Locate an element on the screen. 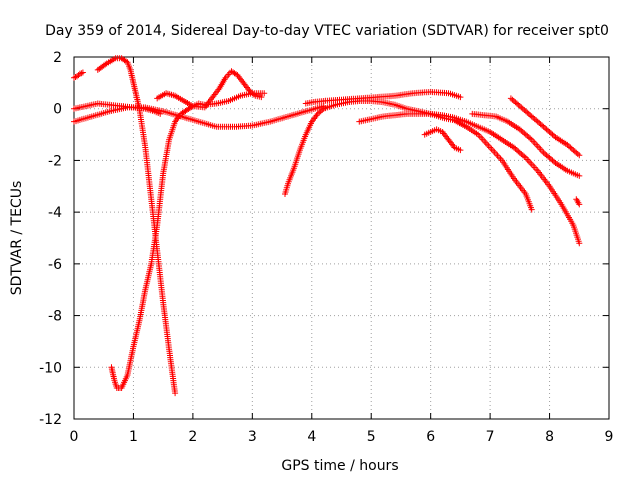 The image size is (640, 480). x-tick-label: 6 is located at coordinates (430, 437).